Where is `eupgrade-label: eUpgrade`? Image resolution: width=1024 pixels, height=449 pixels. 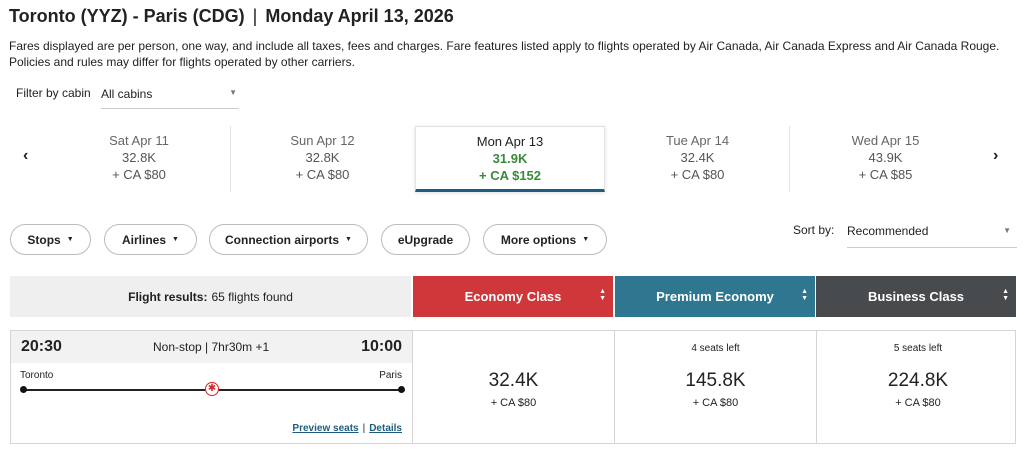
eupgrade-label: eUpgrade is located at coordinates (425, 239).